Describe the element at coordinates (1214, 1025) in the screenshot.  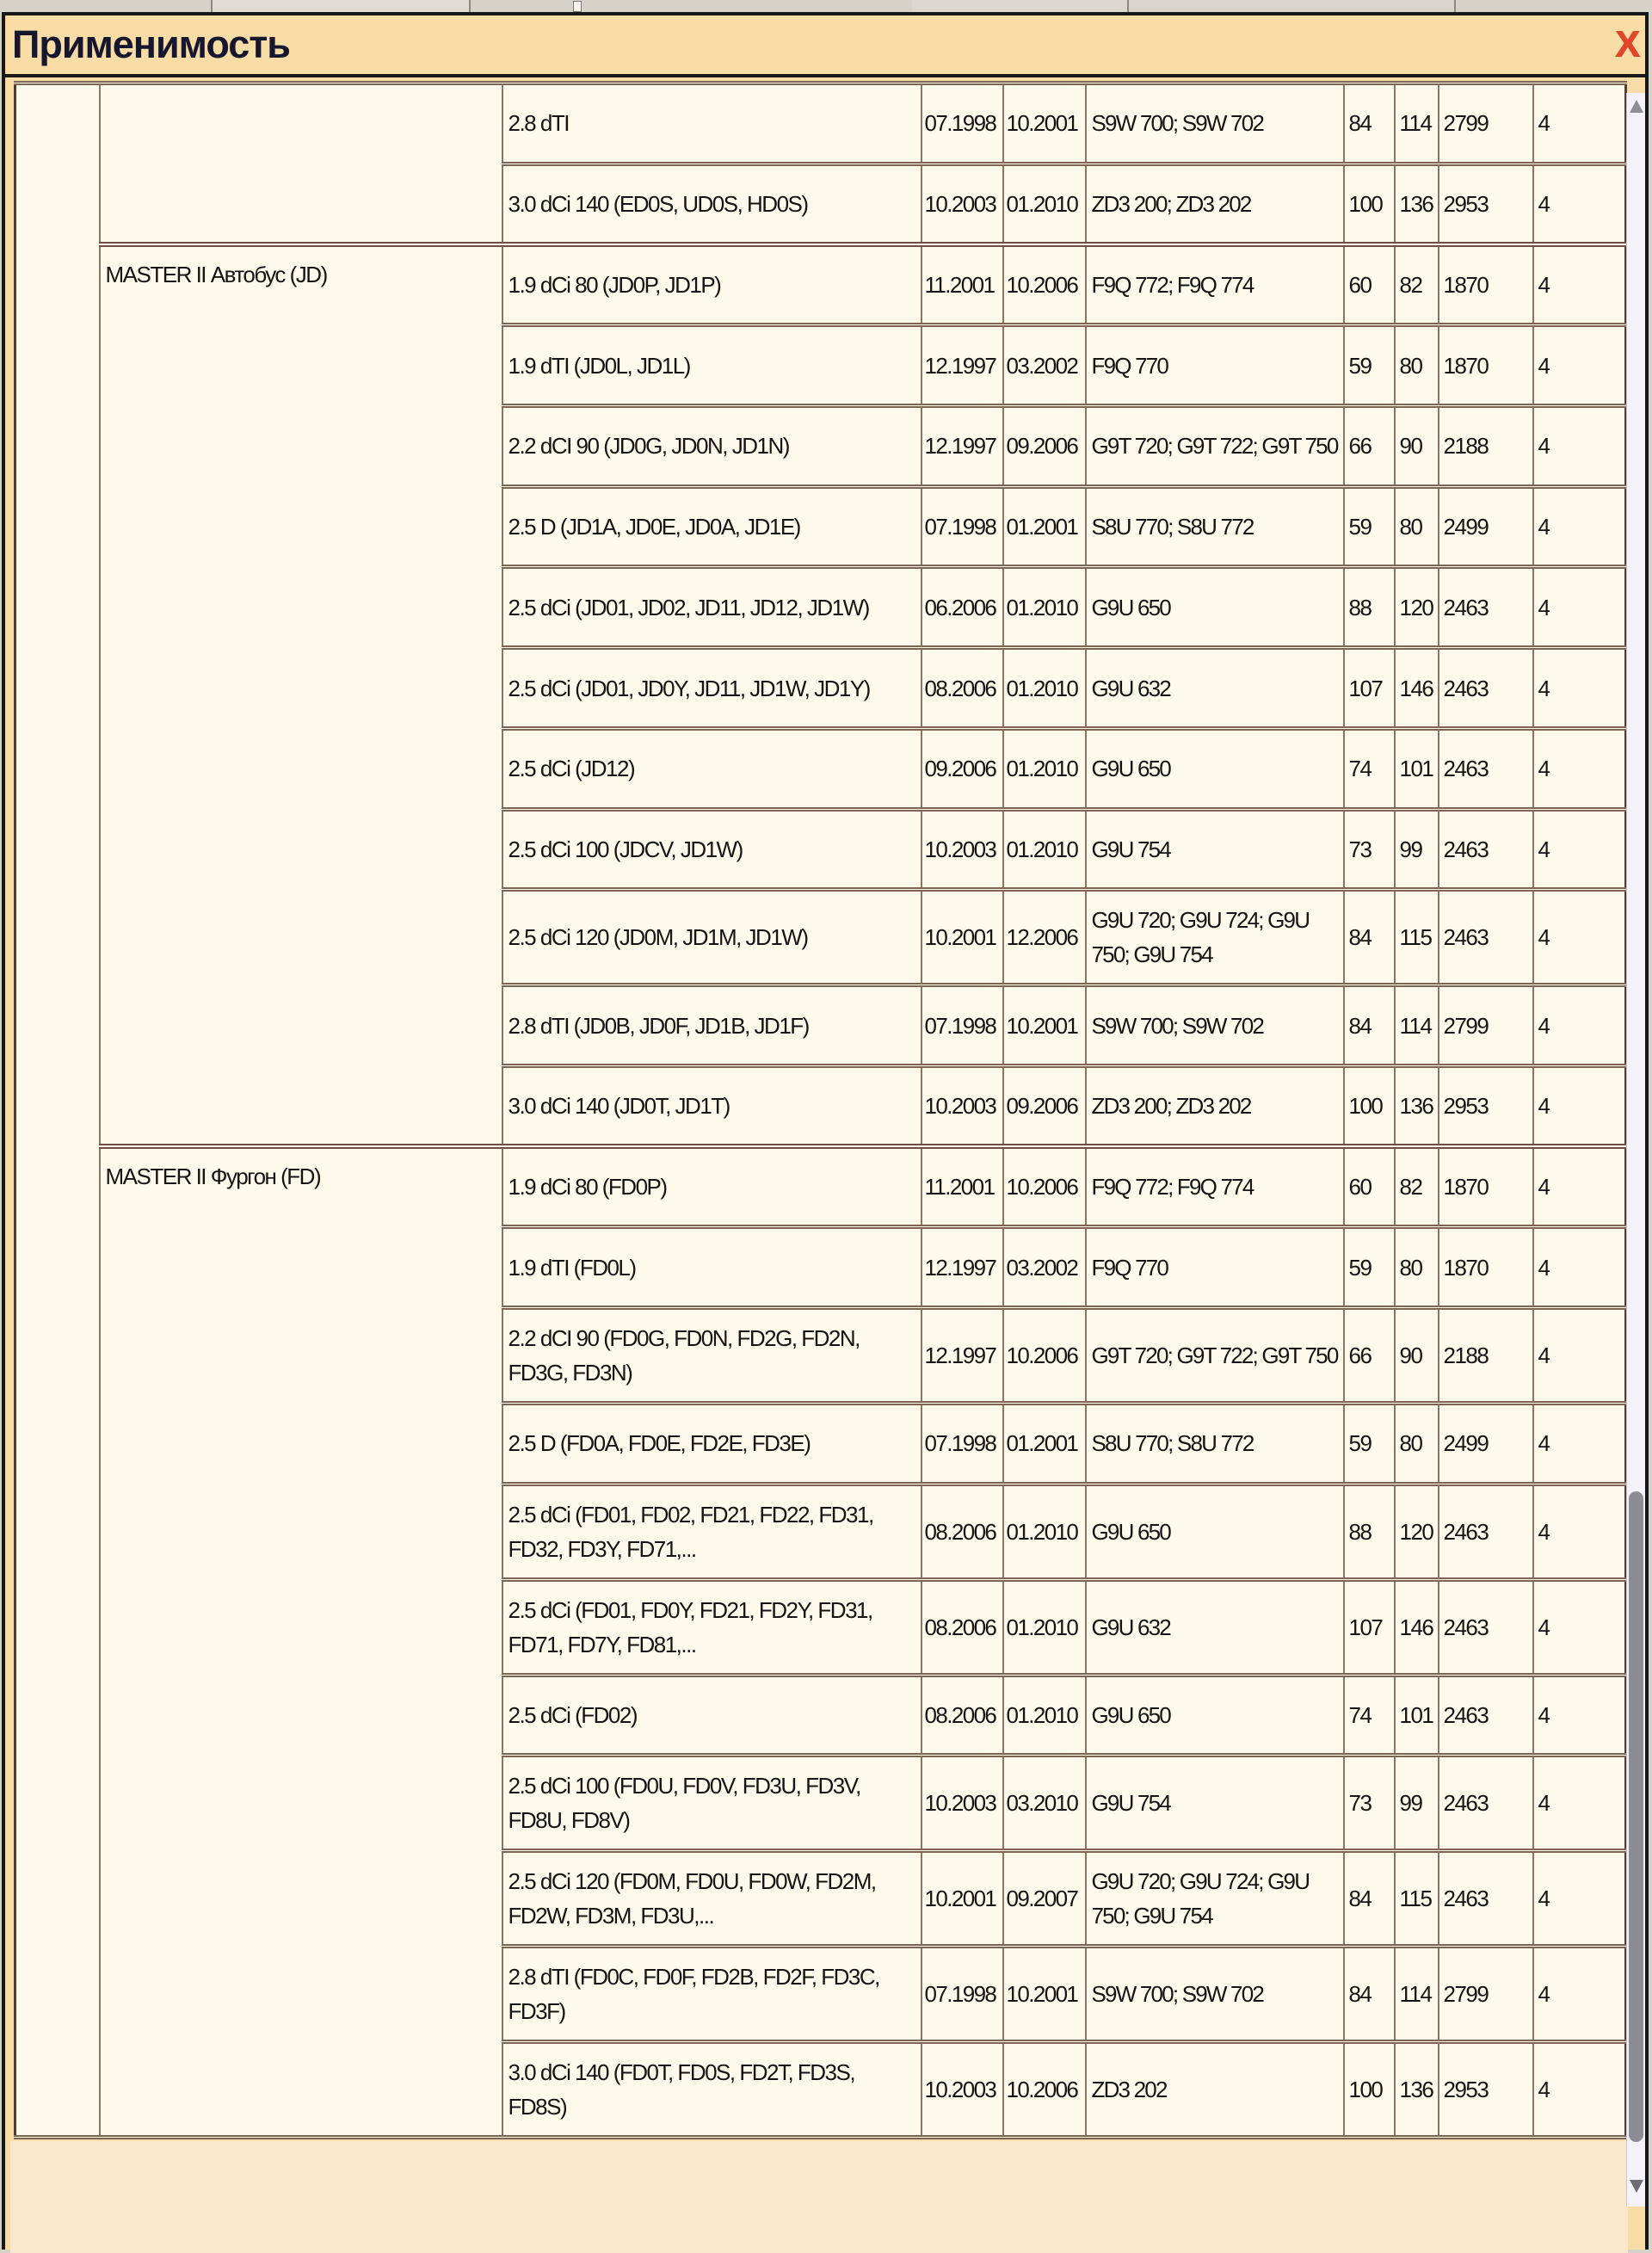
I see `engine-codes-cell: S9W 700; S9W 702` at that location.